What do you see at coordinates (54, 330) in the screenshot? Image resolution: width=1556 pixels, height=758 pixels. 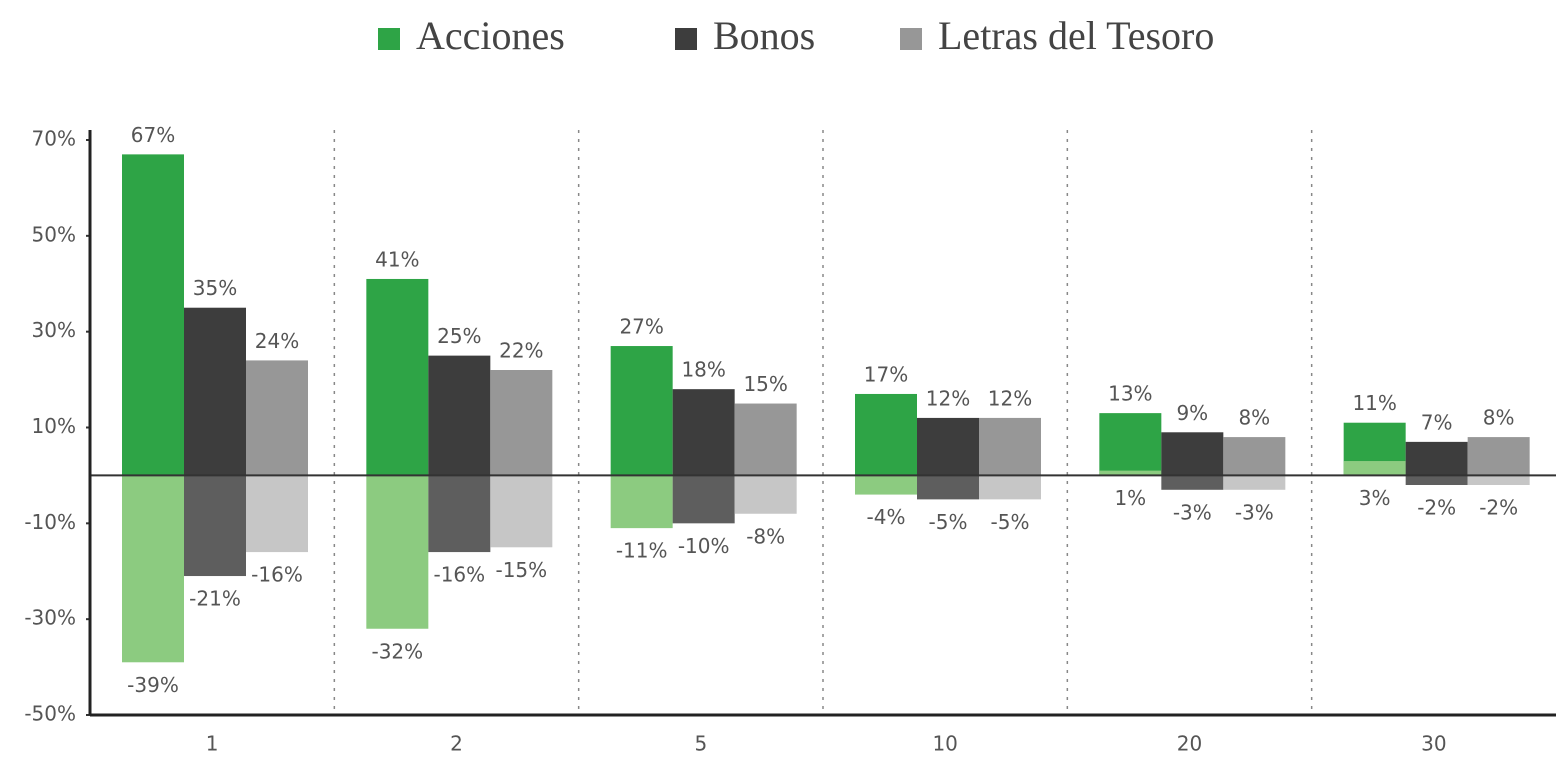 I see `y-tick-label: 30%` at bounding box center [54, 330].